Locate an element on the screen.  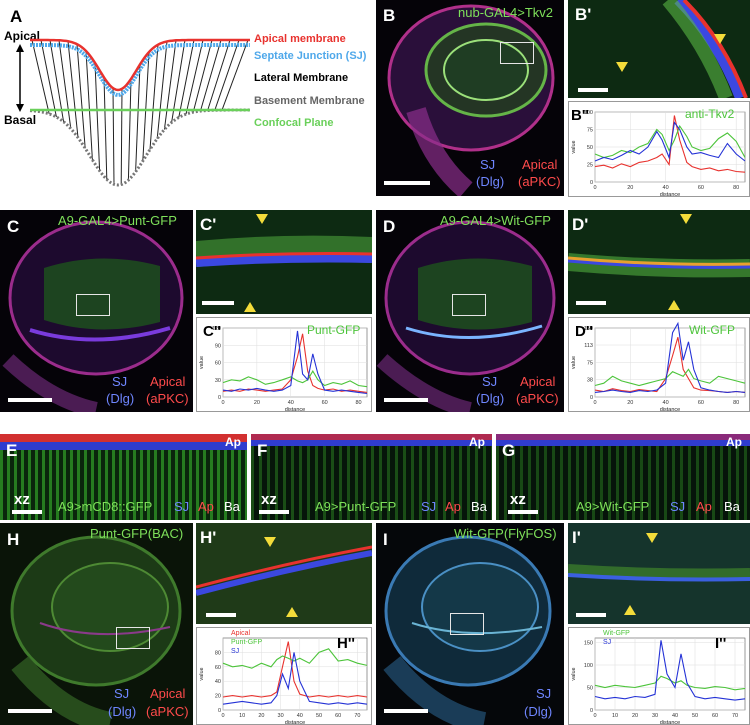
genotype-label: A9-GAL4>Punt-GFP is located at coordinates (117, 220).